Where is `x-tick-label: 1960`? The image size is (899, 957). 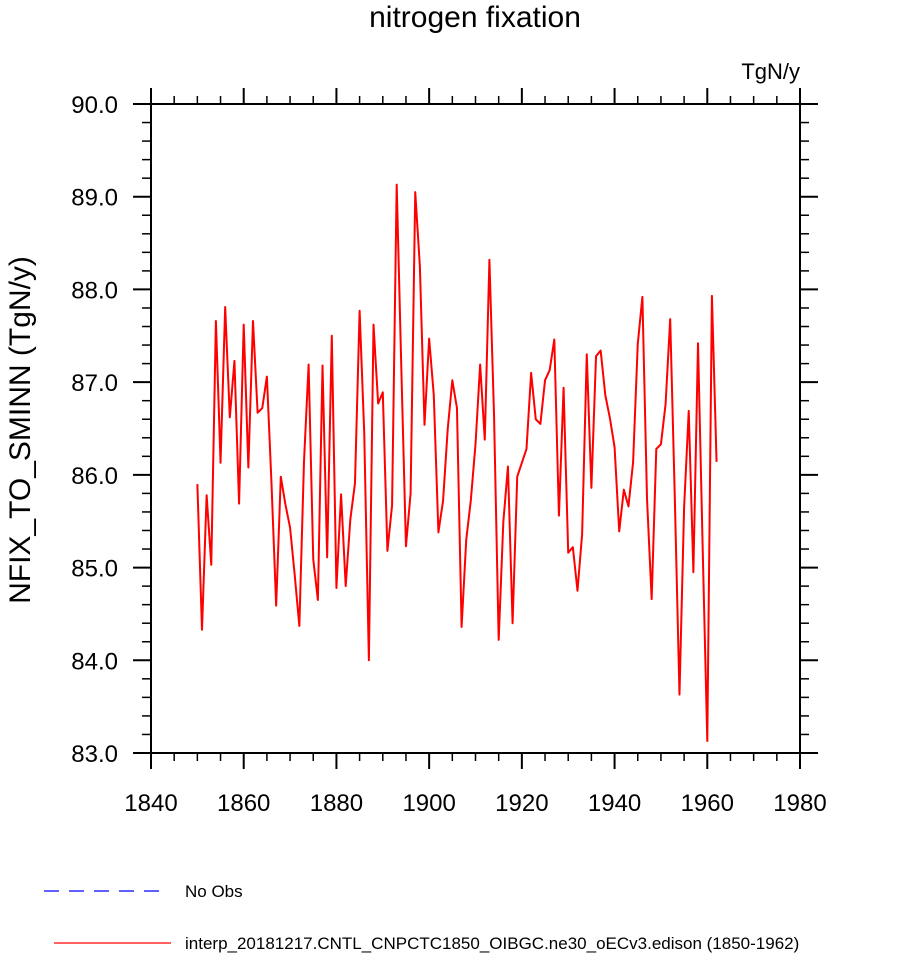 x-tick-label: 1960 is located at coordinates (707, 803).